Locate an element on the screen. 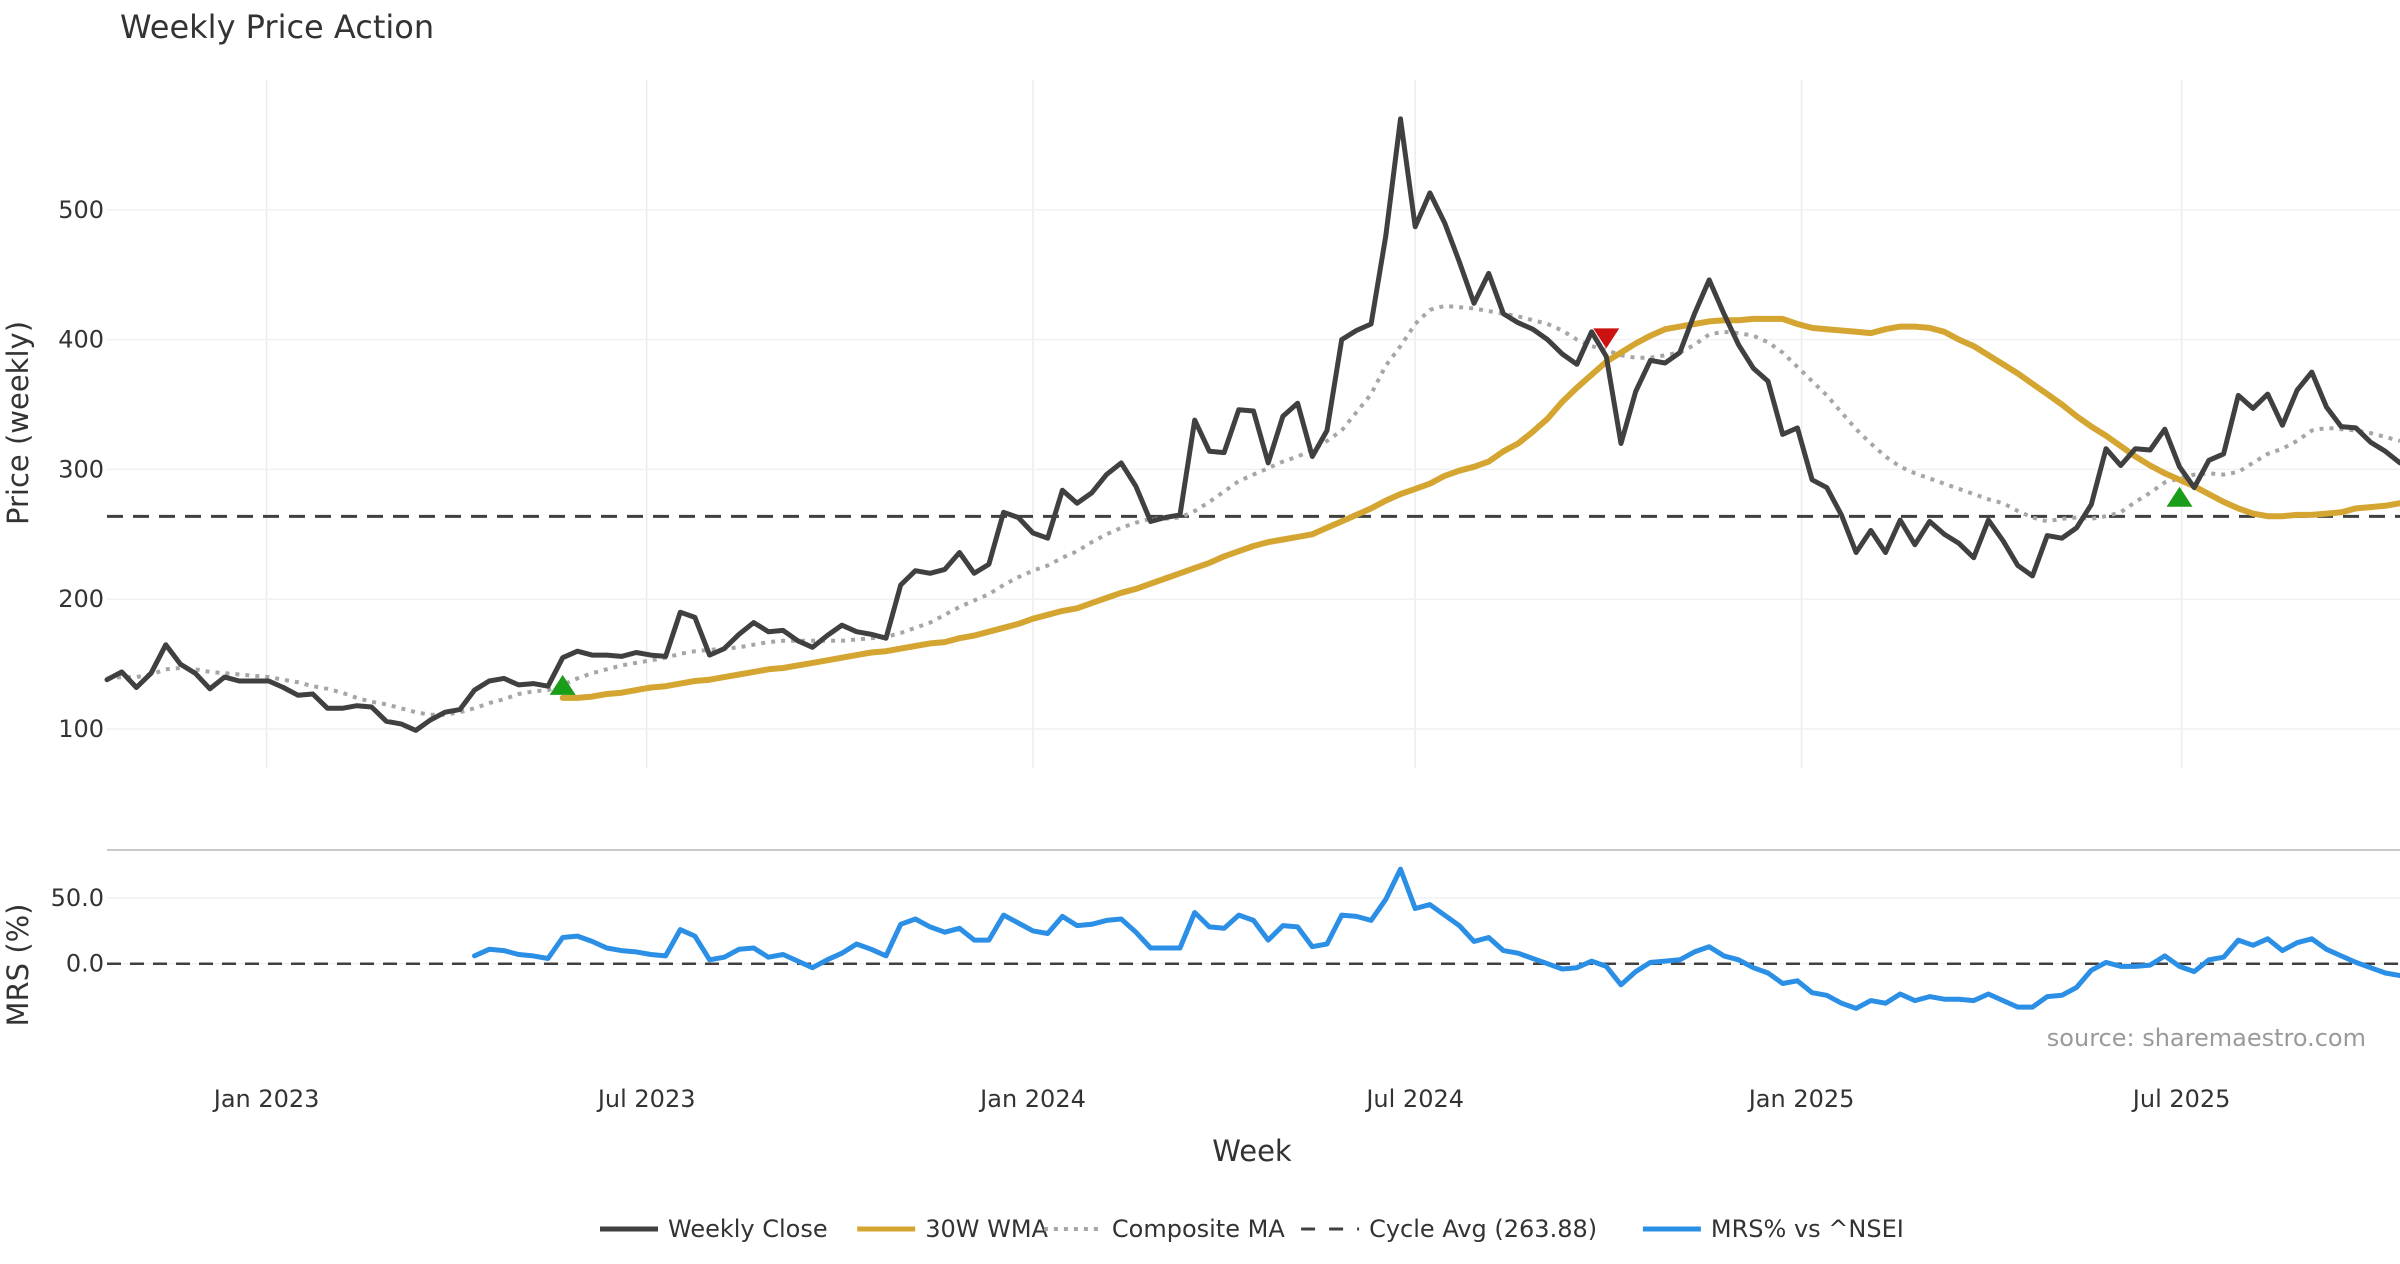 The image size is (2400, 1264). legend-label: 30W WMA is located at coordinates (986, 1229).